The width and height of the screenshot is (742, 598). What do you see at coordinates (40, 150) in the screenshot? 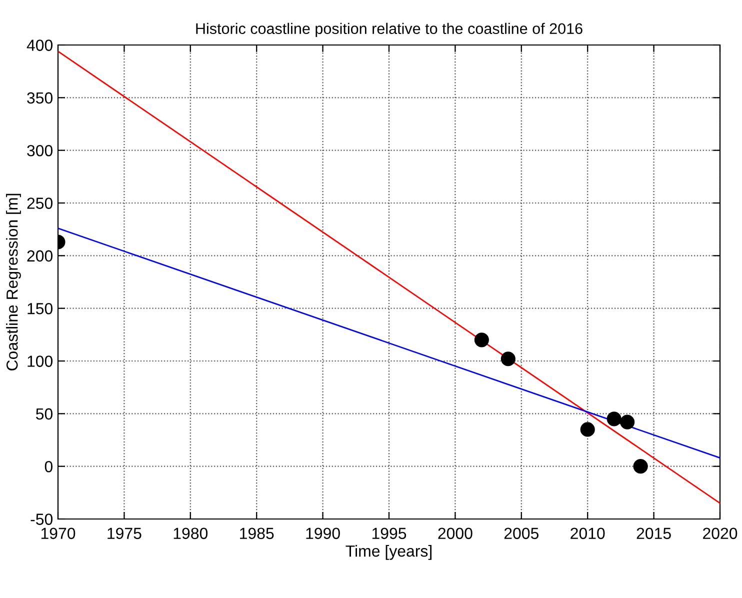
I see `y-tick-label: 300` at bounding box center [40, 150].